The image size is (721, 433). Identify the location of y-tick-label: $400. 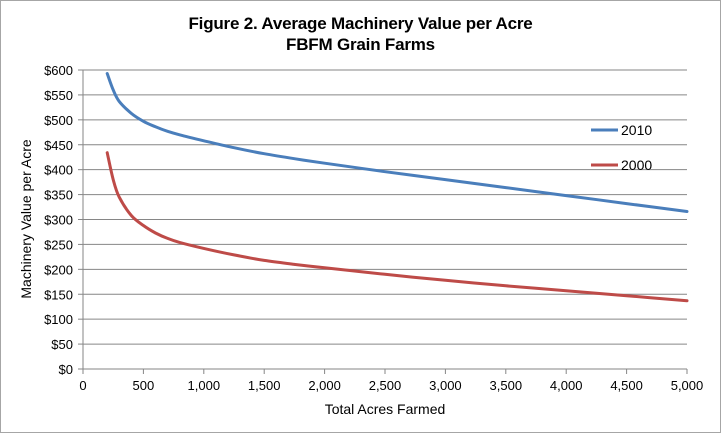
(58, 170).